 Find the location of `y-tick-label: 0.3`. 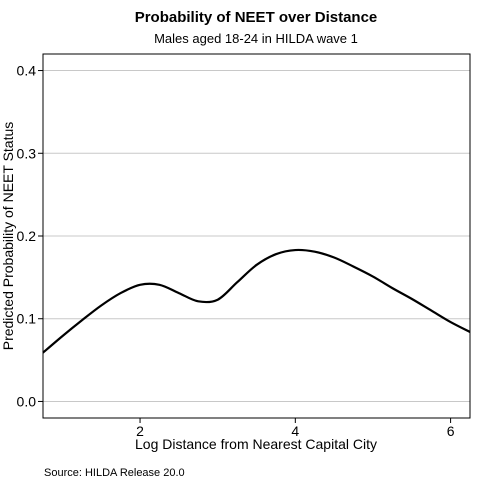

y-tick-label: 0.3 is located at coordinates (27, 153).